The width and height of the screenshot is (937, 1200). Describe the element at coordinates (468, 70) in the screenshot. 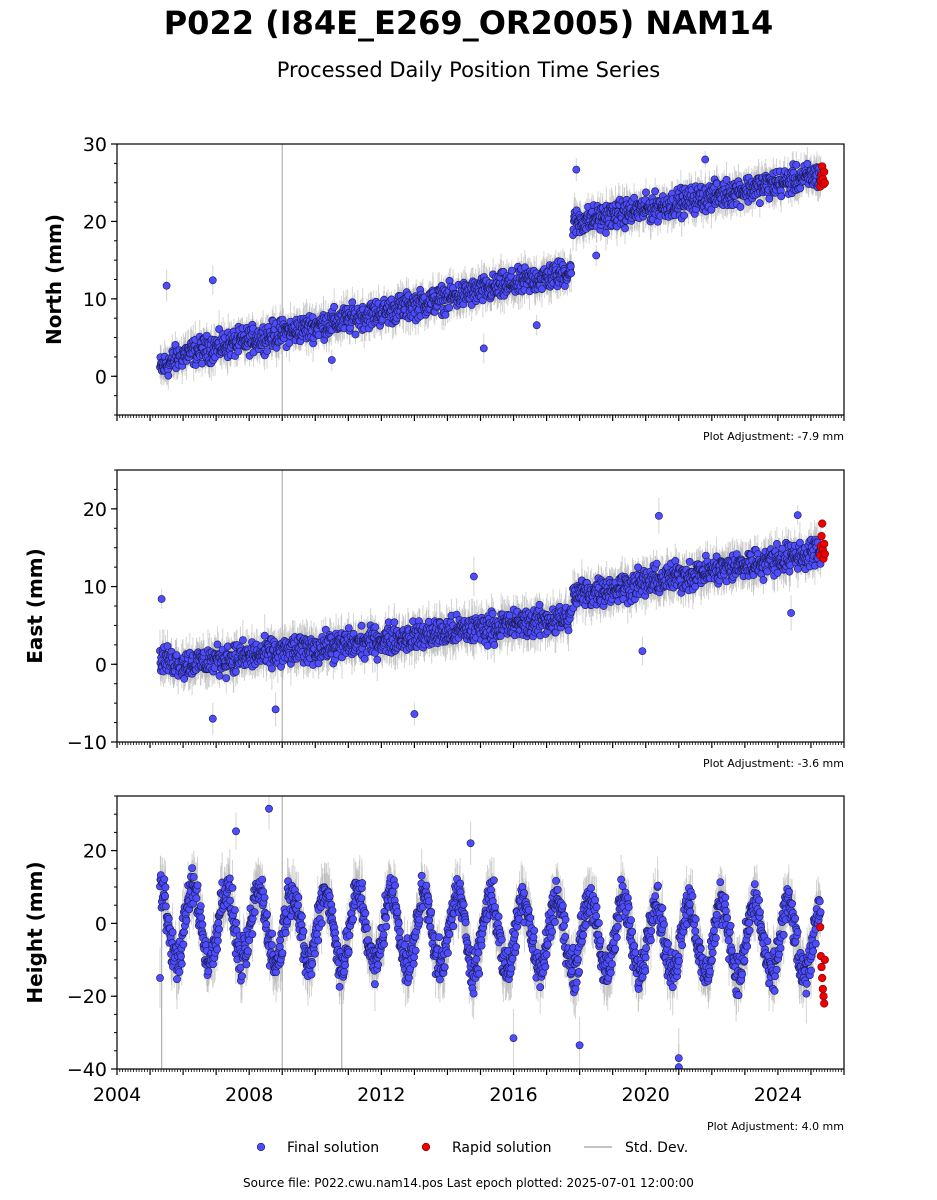

I see `chart-subtitle: Processed Daily Position Time Series` at that location.